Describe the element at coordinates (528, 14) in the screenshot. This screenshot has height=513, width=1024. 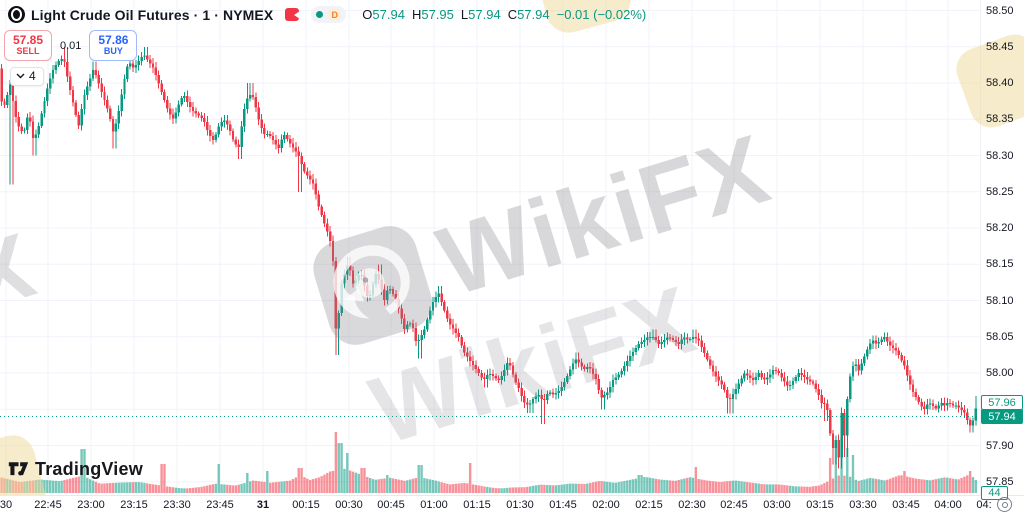
I see `ohlc-pair: C57.94` at that location.